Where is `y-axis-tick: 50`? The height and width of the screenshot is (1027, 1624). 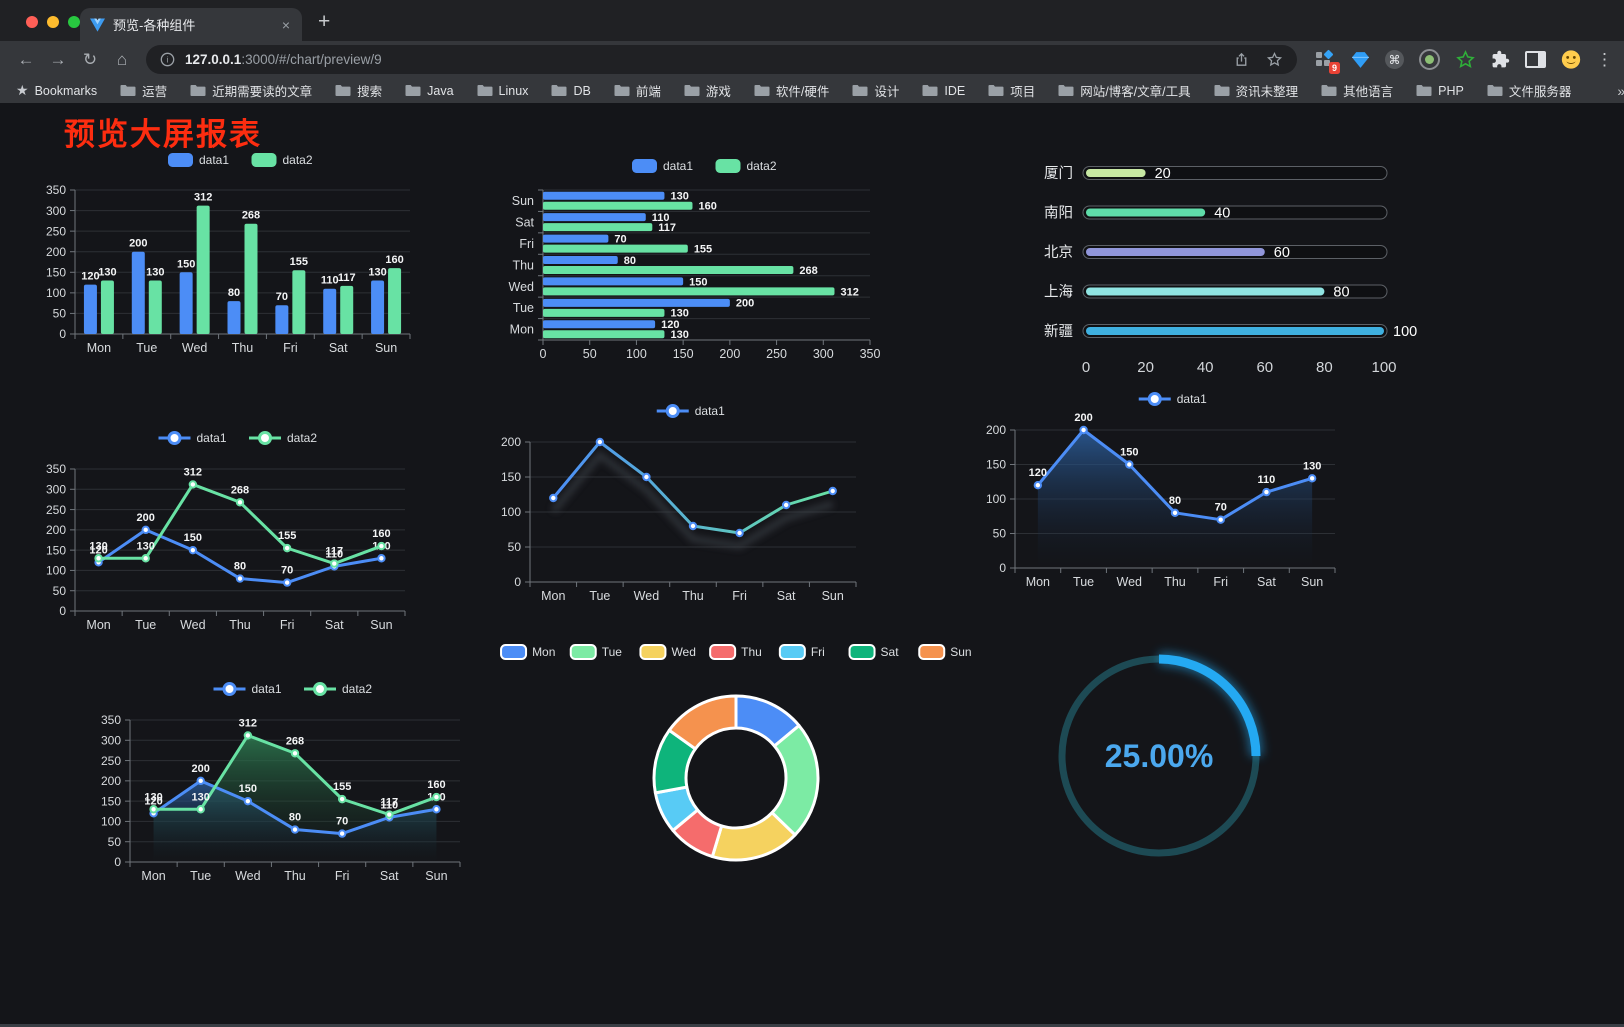 y-axis-tick: 50 is located at coordinates (1000, 534).